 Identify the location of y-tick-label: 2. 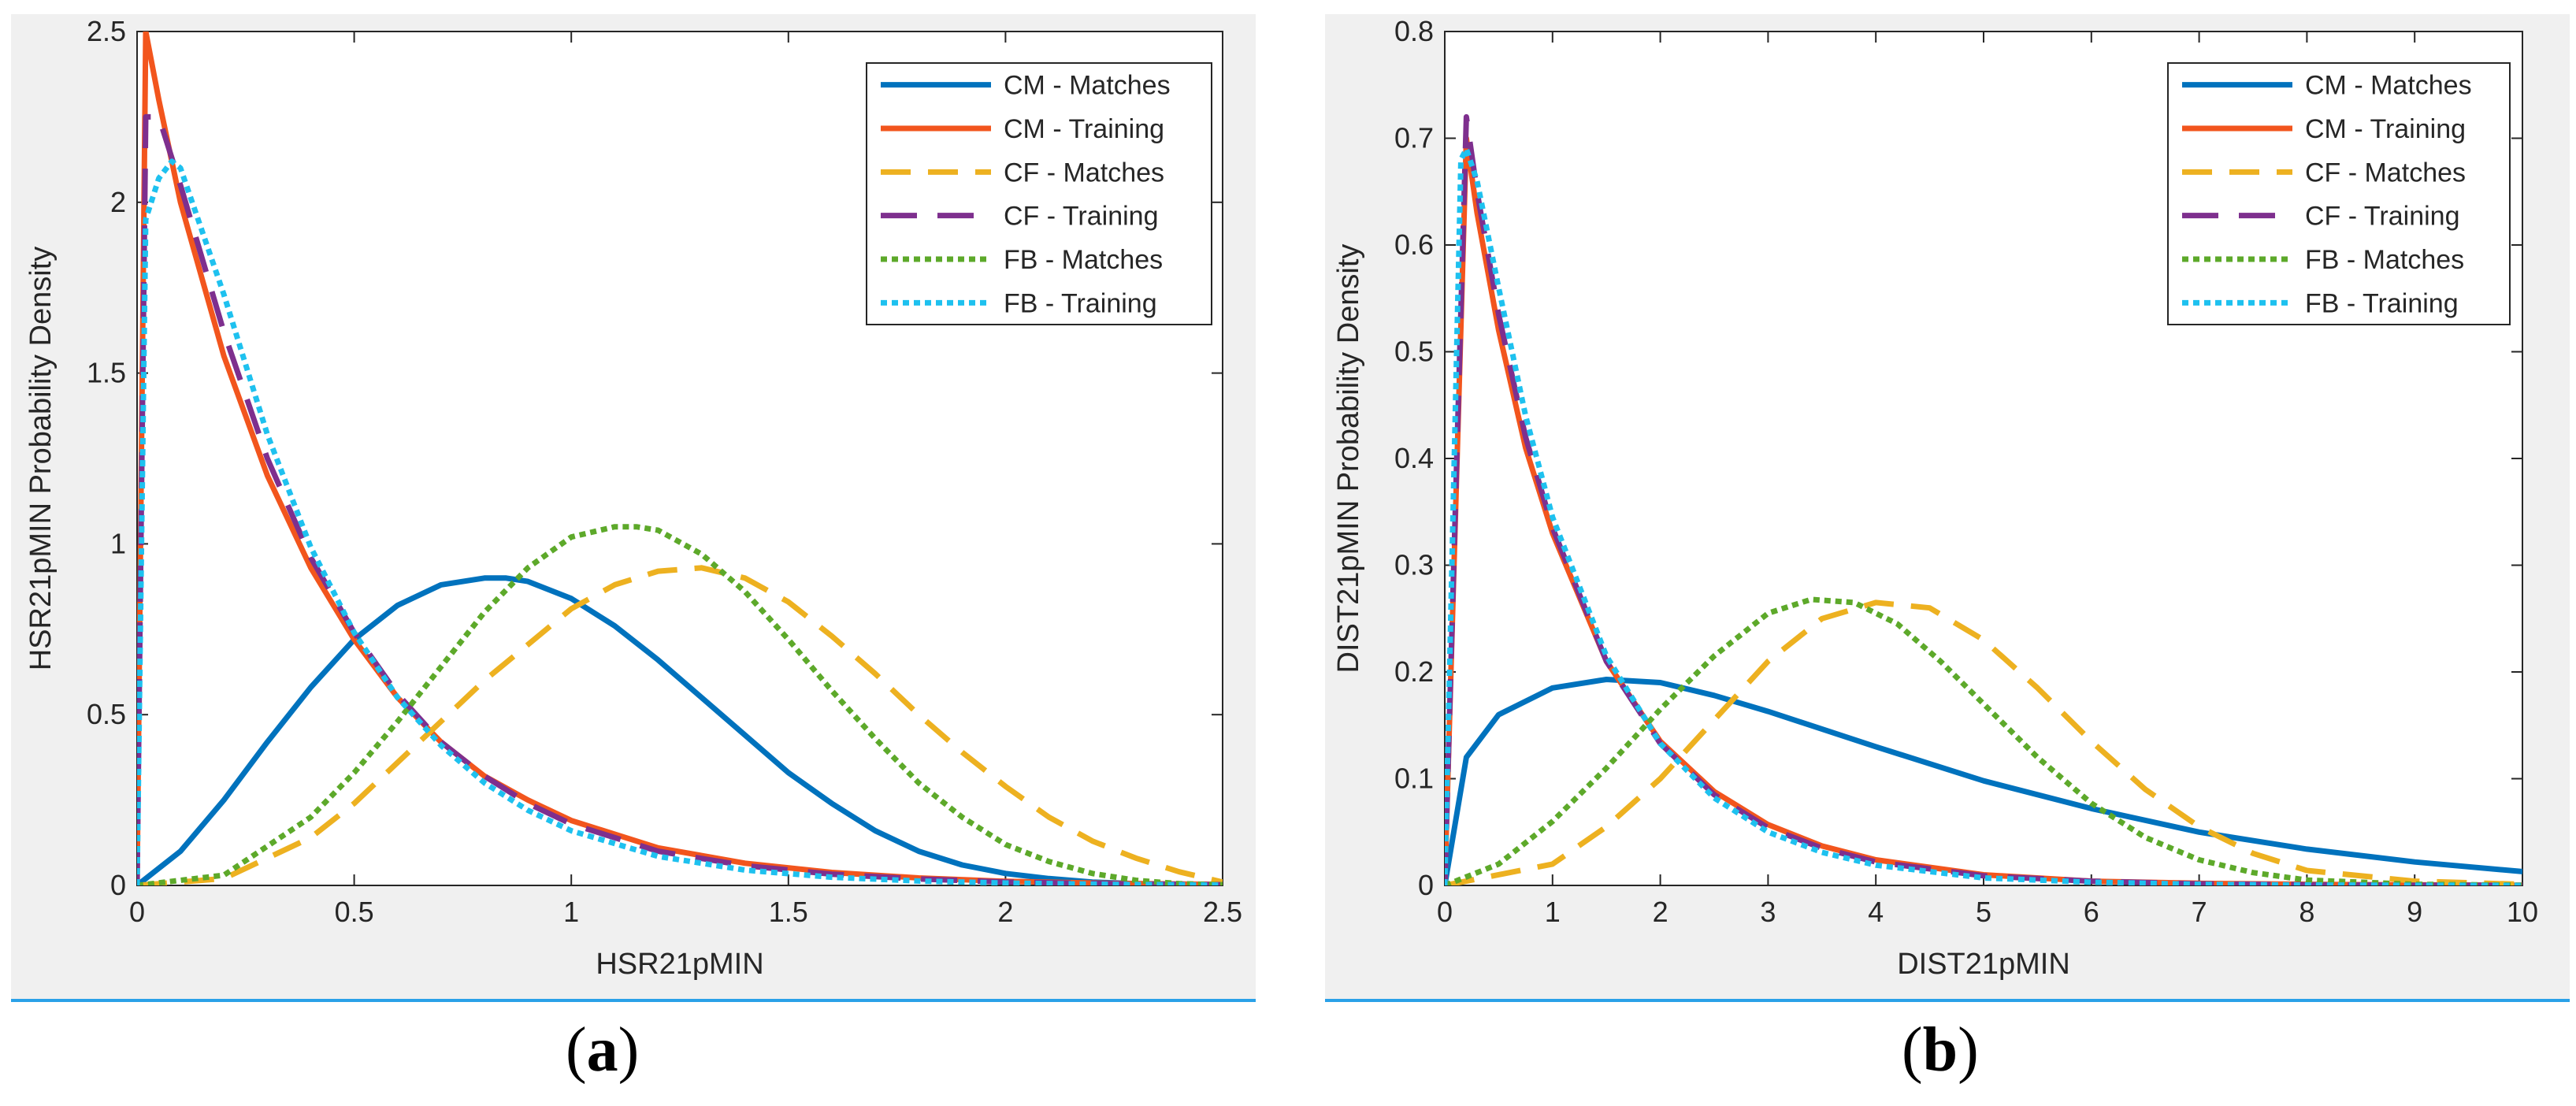
(118, 202).